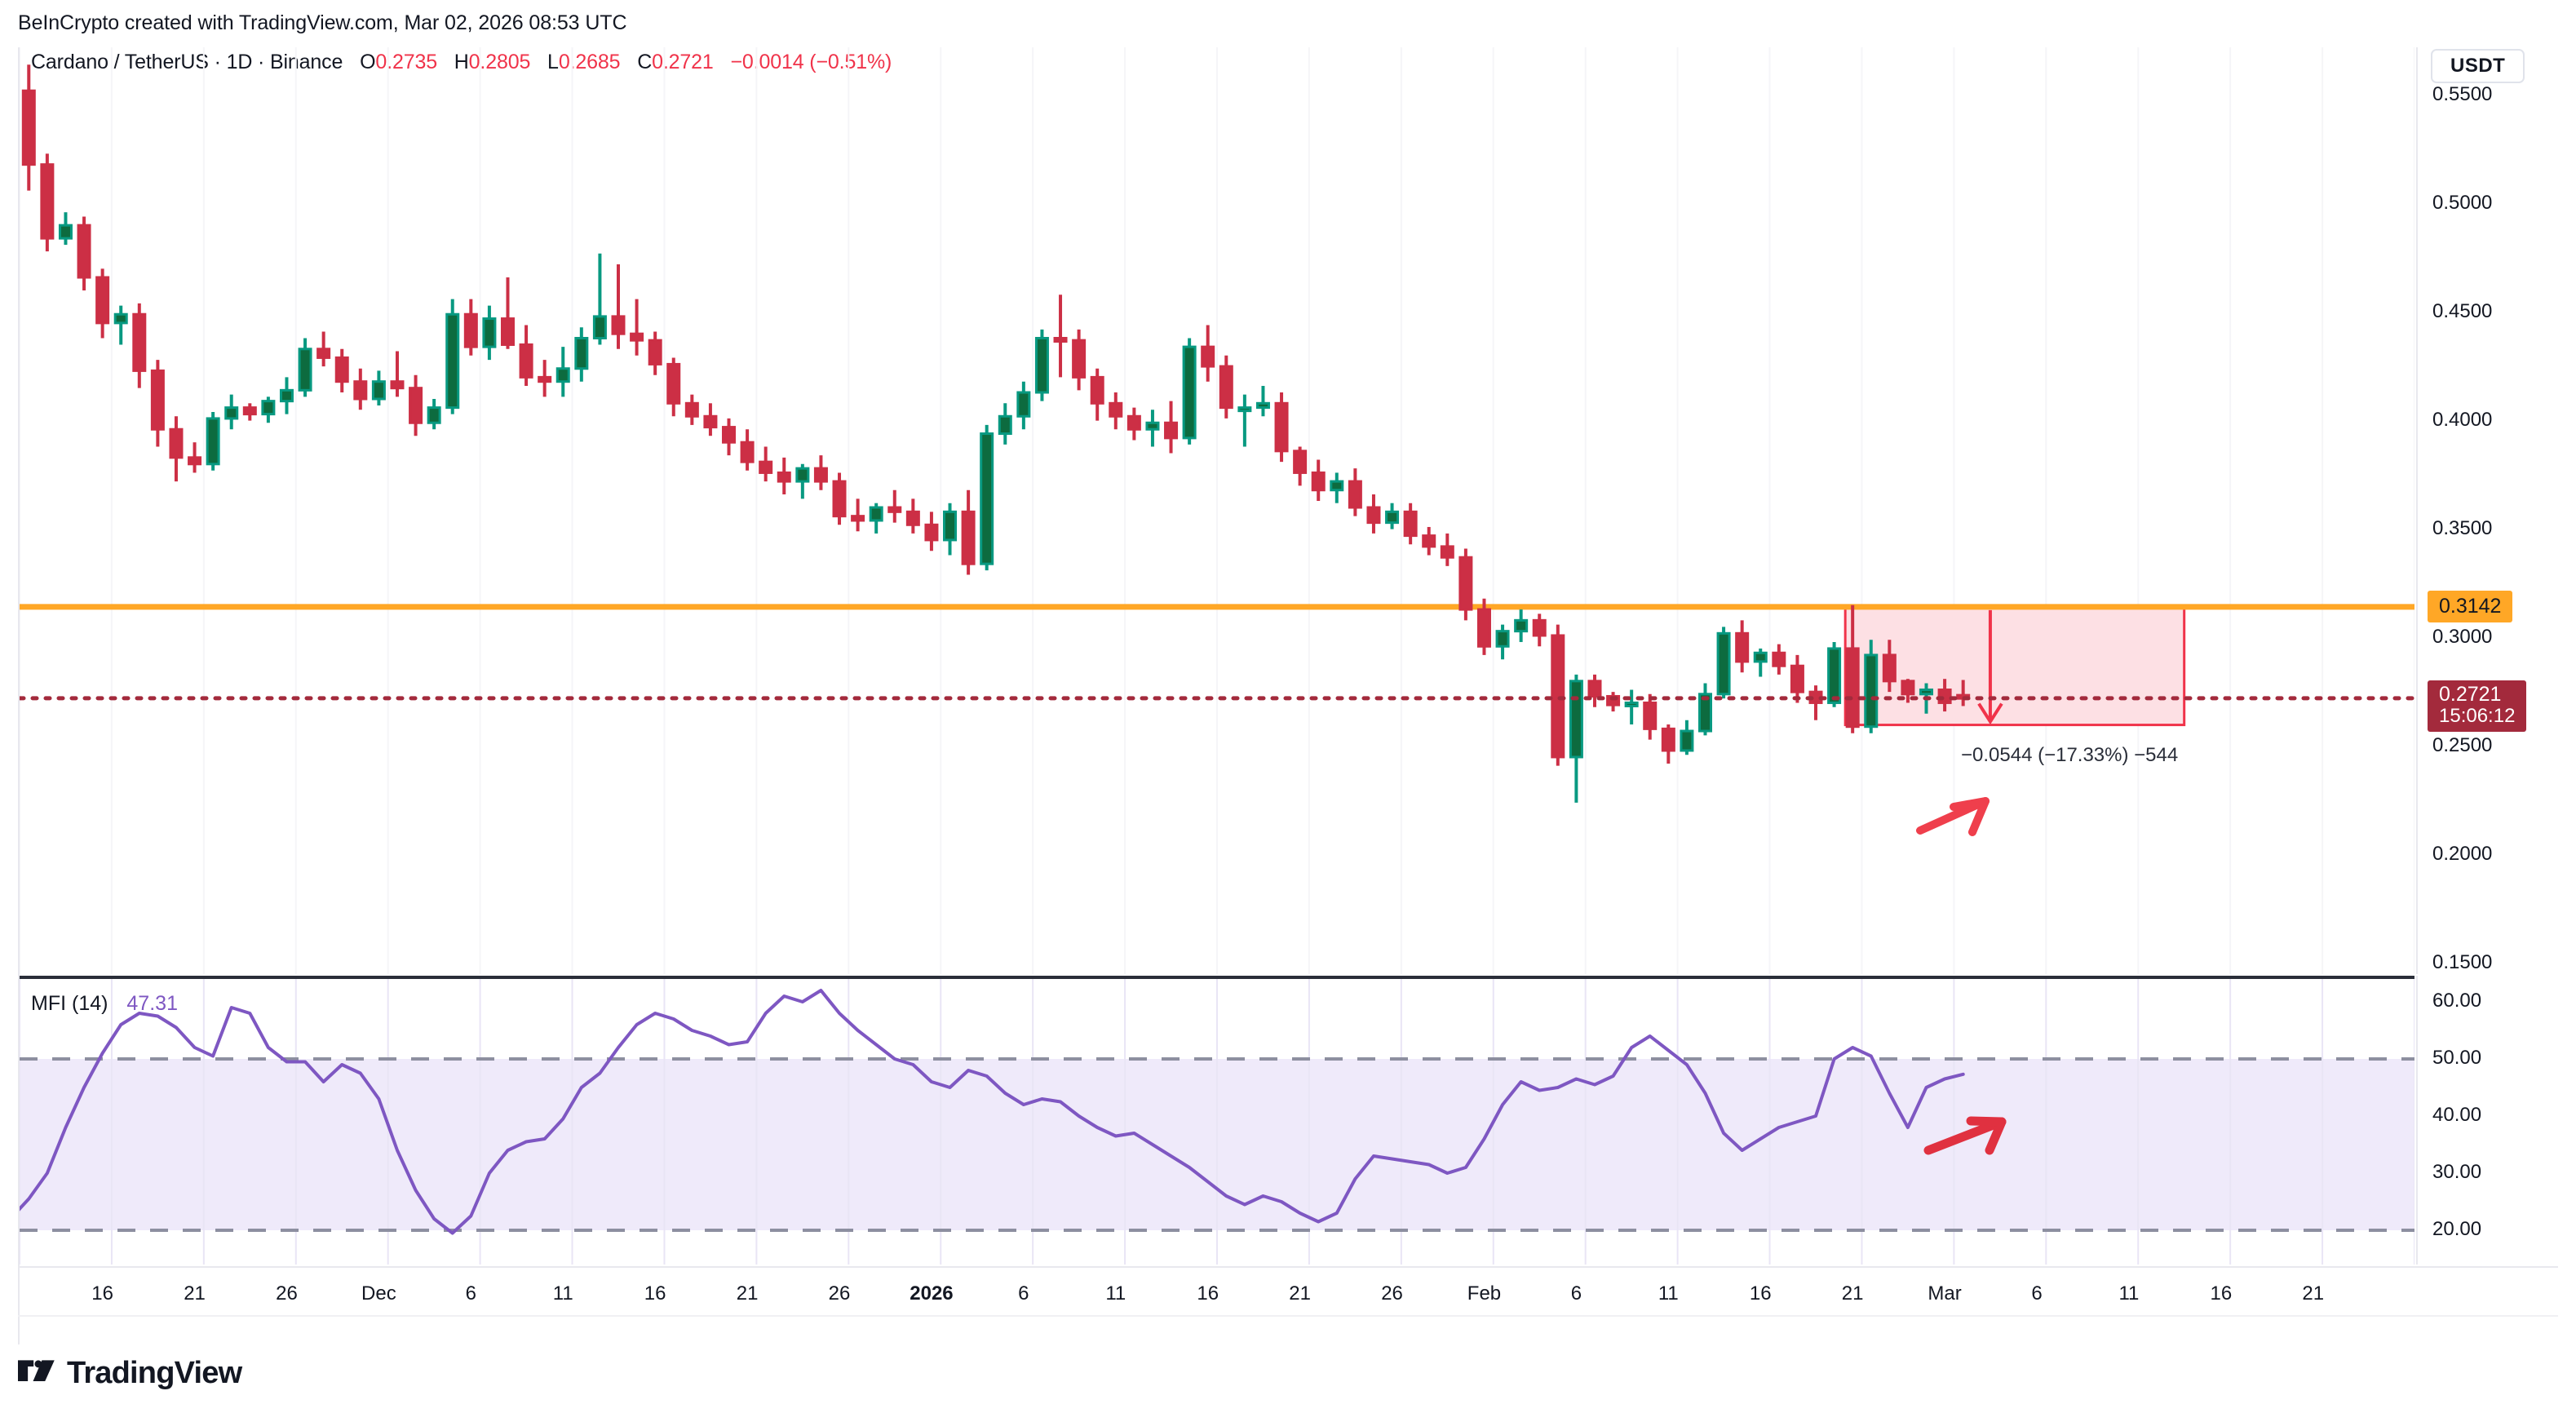 The height and width of the screenshot is (1413, 2576). I want to click on price-axis-tick: 0.1500, so click(2462, 962).